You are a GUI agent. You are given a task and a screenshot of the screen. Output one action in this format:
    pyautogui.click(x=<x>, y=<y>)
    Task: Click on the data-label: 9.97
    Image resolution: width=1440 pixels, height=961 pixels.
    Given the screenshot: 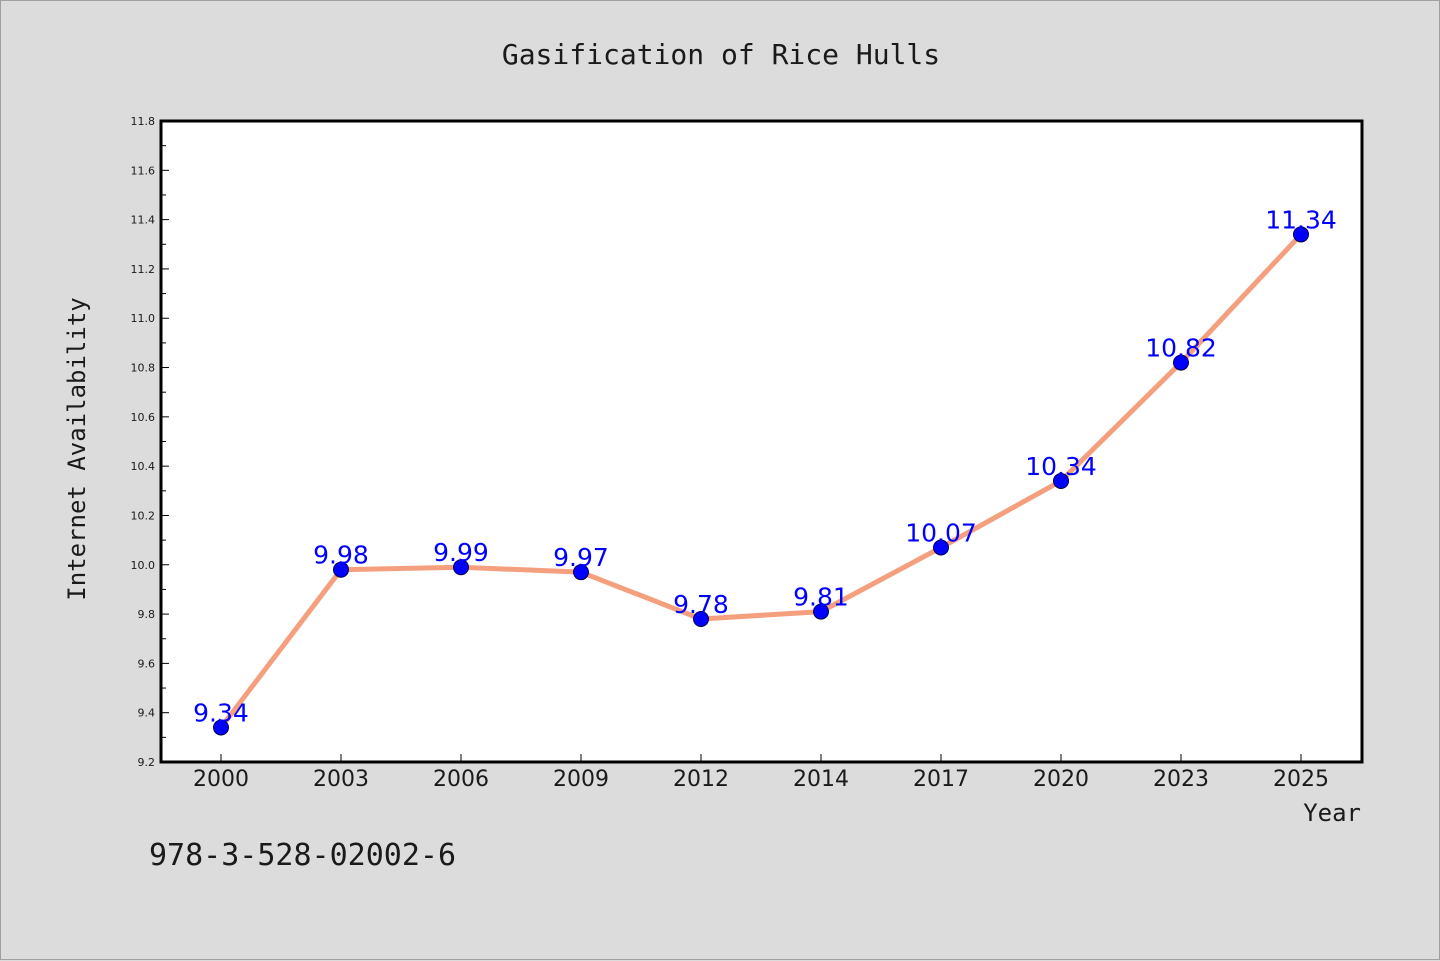 What is the action you would take?
    pyautogui.click(x=581, y=557)
    